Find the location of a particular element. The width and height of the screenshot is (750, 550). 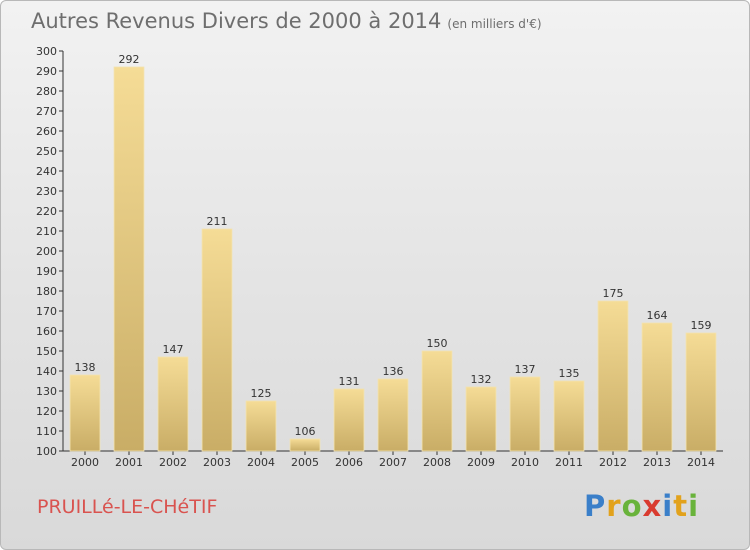

logo-letter: t is located at coordinates (681, 506).